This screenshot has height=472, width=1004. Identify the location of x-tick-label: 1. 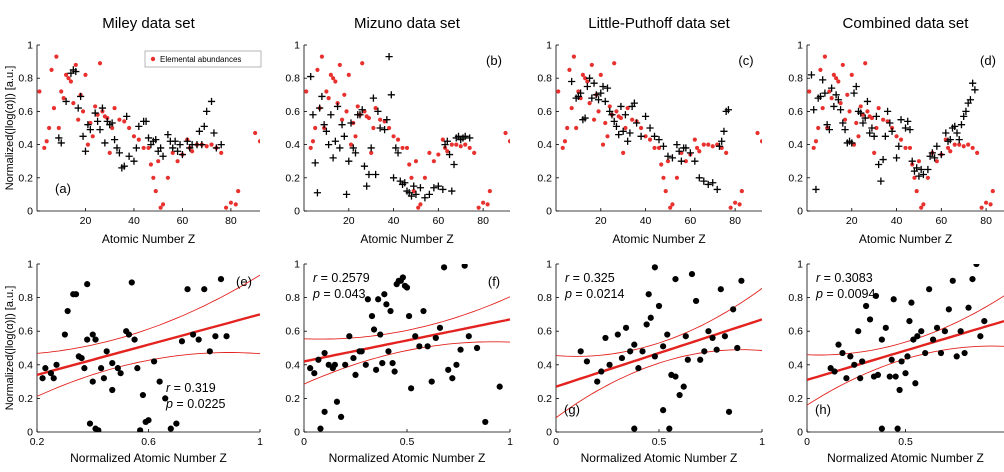
(762, 442).